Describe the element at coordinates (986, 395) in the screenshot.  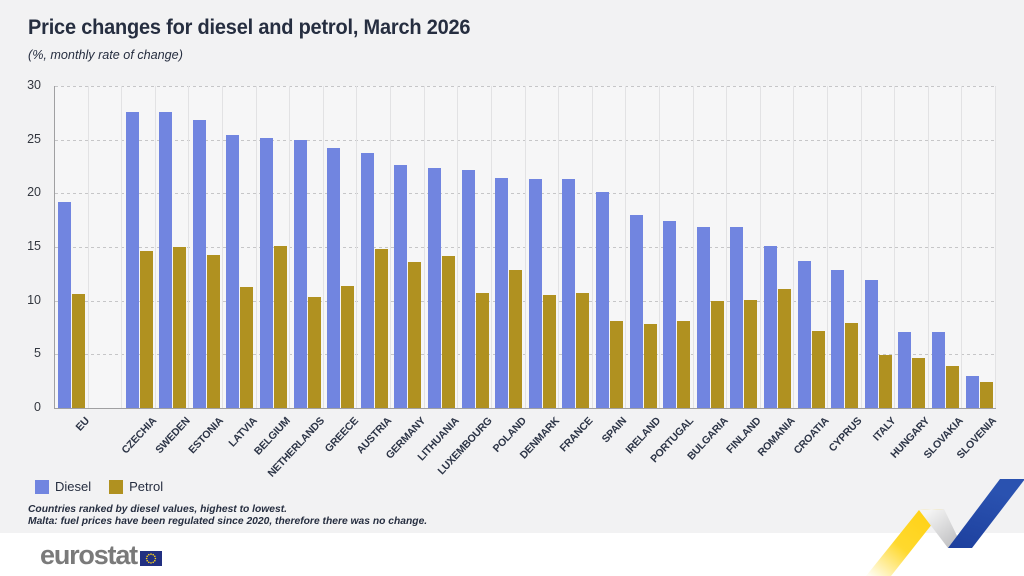
I see `bar-petrol-slovenia` at that location.